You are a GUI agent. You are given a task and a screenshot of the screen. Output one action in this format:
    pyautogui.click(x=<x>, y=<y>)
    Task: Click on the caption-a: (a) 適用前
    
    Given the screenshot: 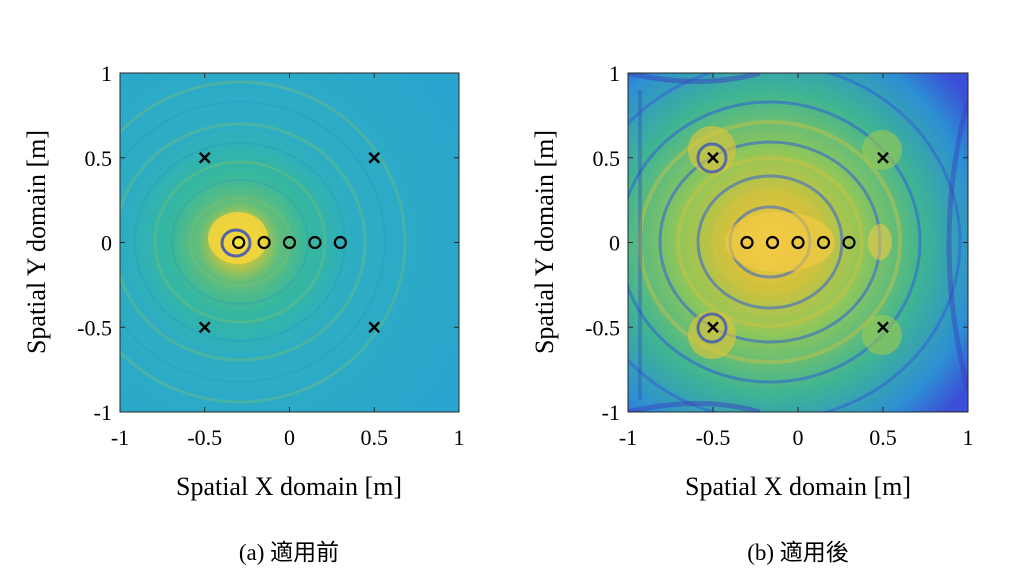 What is the action you would take?
    pyautogui.click(x=289, y=552)
    